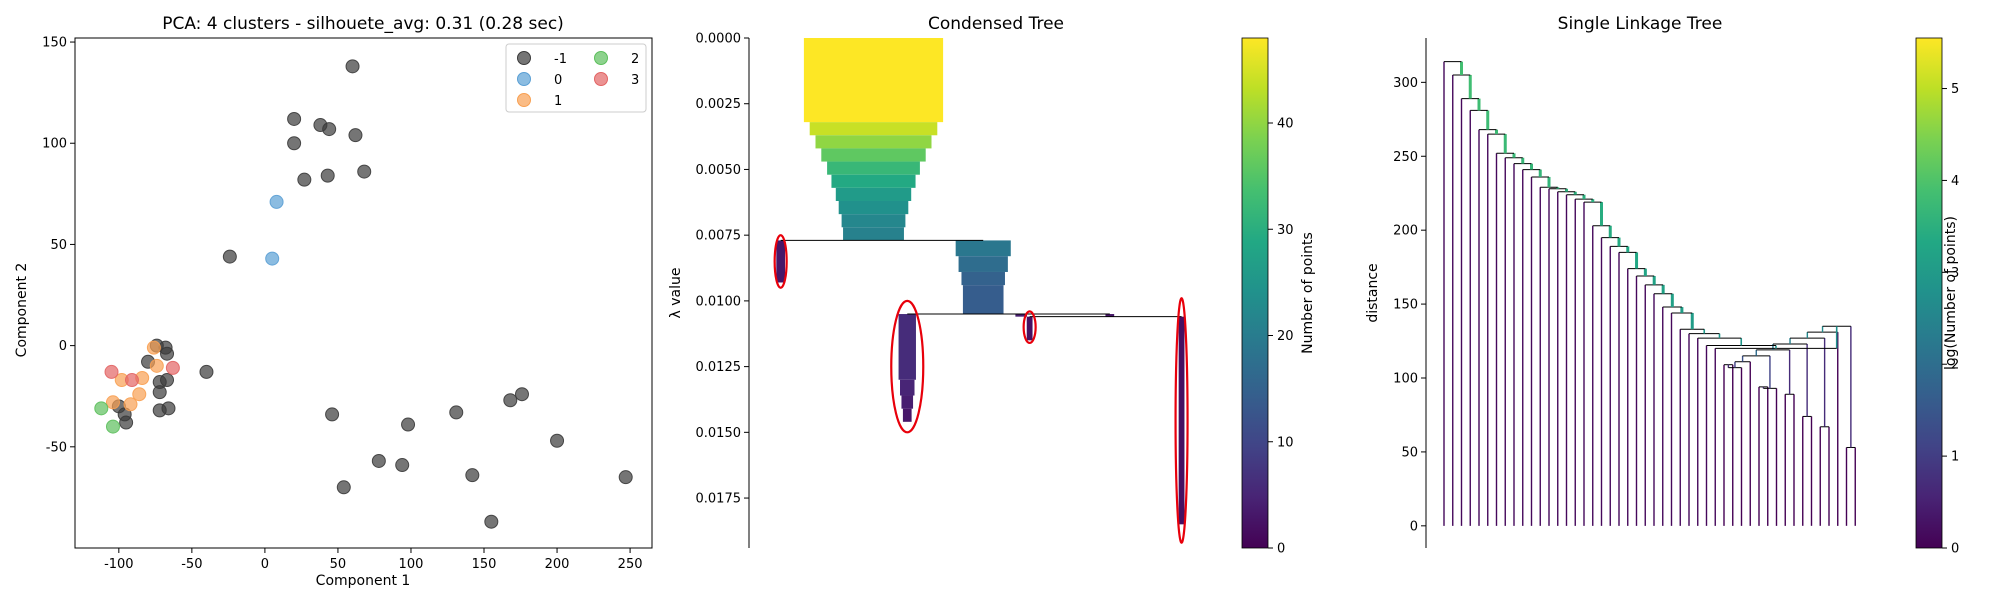 Image resolution: width=2000 pixels, height=600 pixels. Describe the element at coordinates (635, 59) in the screenshot. I see `legend-label: 2` at that location.